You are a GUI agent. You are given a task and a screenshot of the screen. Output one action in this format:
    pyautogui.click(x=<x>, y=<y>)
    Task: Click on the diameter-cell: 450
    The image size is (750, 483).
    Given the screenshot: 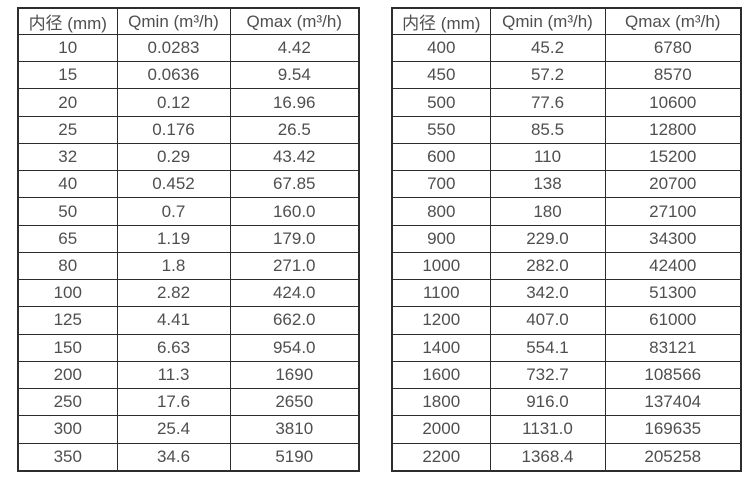 What is the action you would take?
    pyautogui.click(x=441, y=75)
    